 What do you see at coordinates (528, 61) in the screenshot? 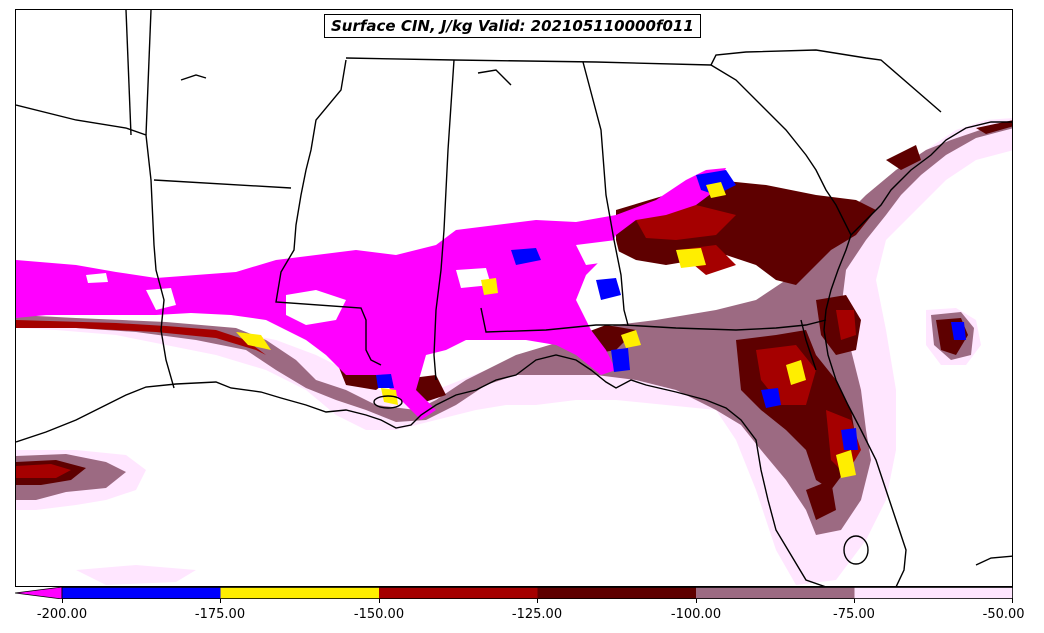
I see `border-tn-south` at bounding box center [528, 61].